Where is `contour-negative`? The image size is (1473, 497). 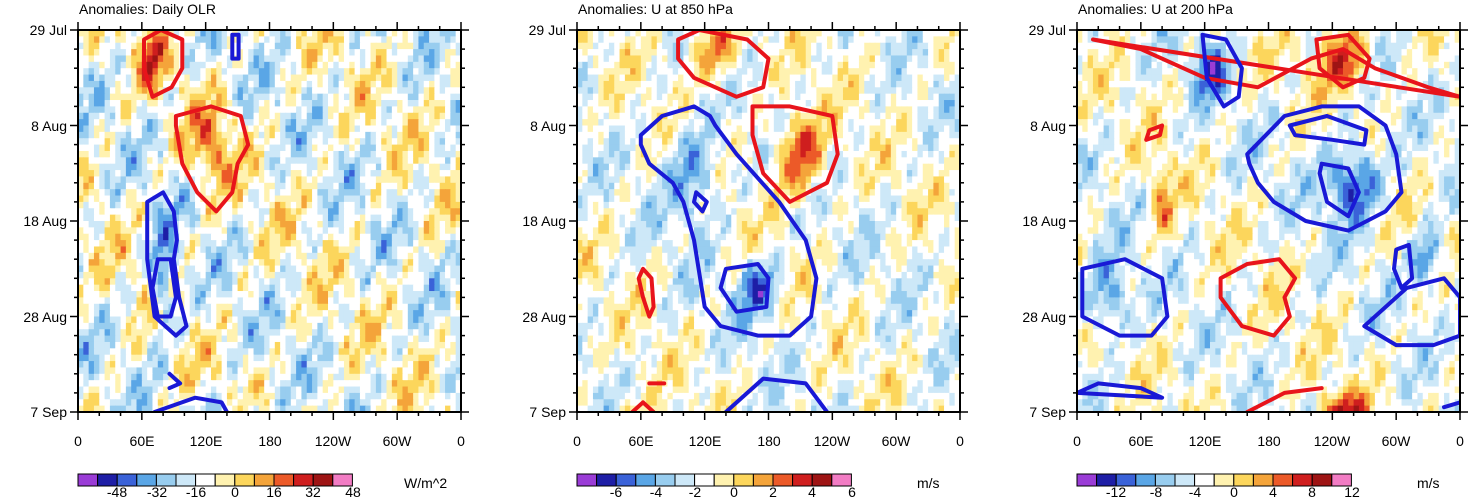
contour-negative is located at coordinates (167, 264).